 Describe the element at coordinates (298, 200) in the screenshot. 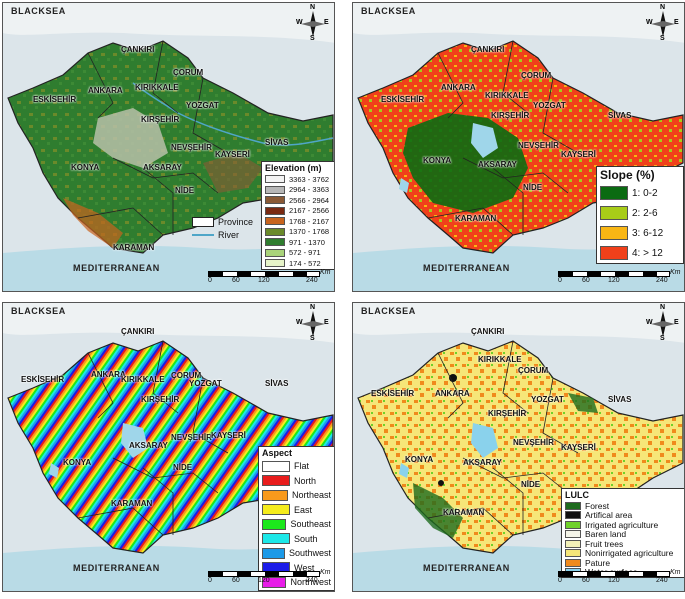

I see `legend-item: 2566 - 2964` at that location.